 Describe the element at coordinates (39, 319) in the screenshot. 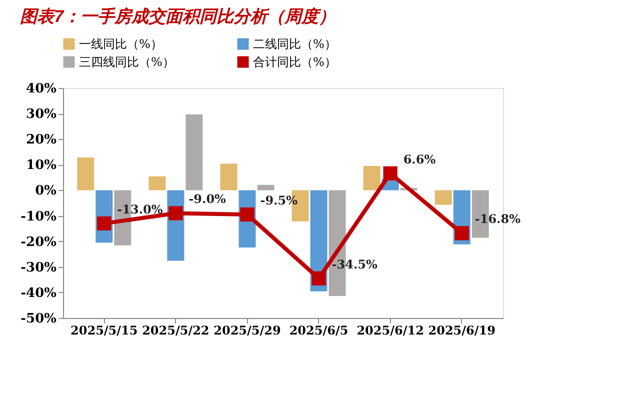

I see `y-tick-label: -50%` at that location.